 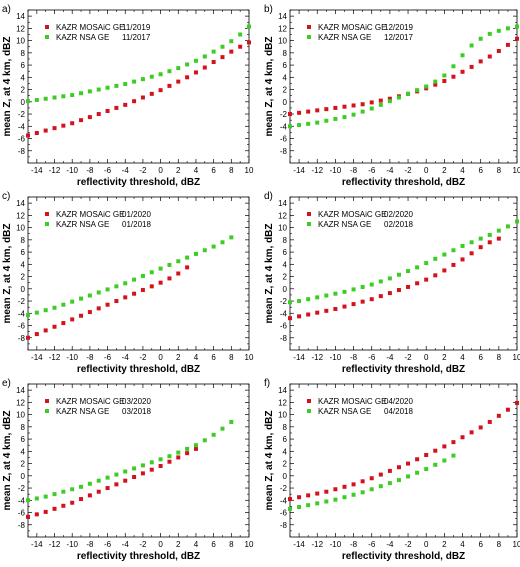 I want to click on legend-series-period: 12/2019, so click(x=398, y=27).